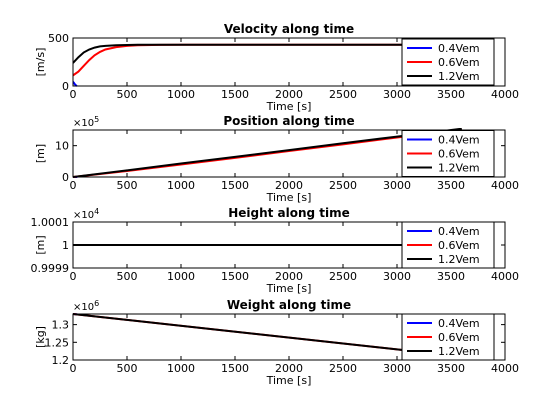 Image resolution: width=560 pixels, height=420 pixels. I want to click on series-line-0.4Vem, so click(75, 84).